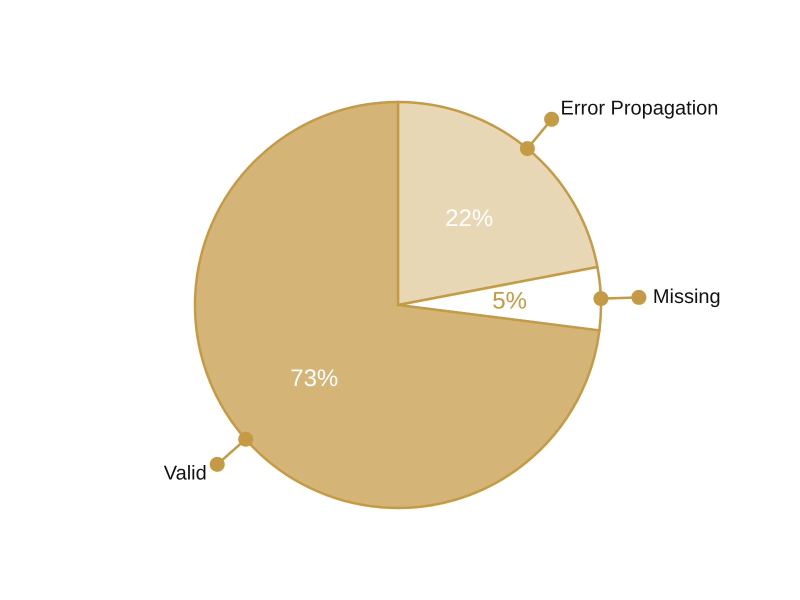 The image size is (800, 600). What do you see at coordinates (639, 109) in the screenshot?
I see `slice-label: Error Propagation` at bounding box center [639, 109].